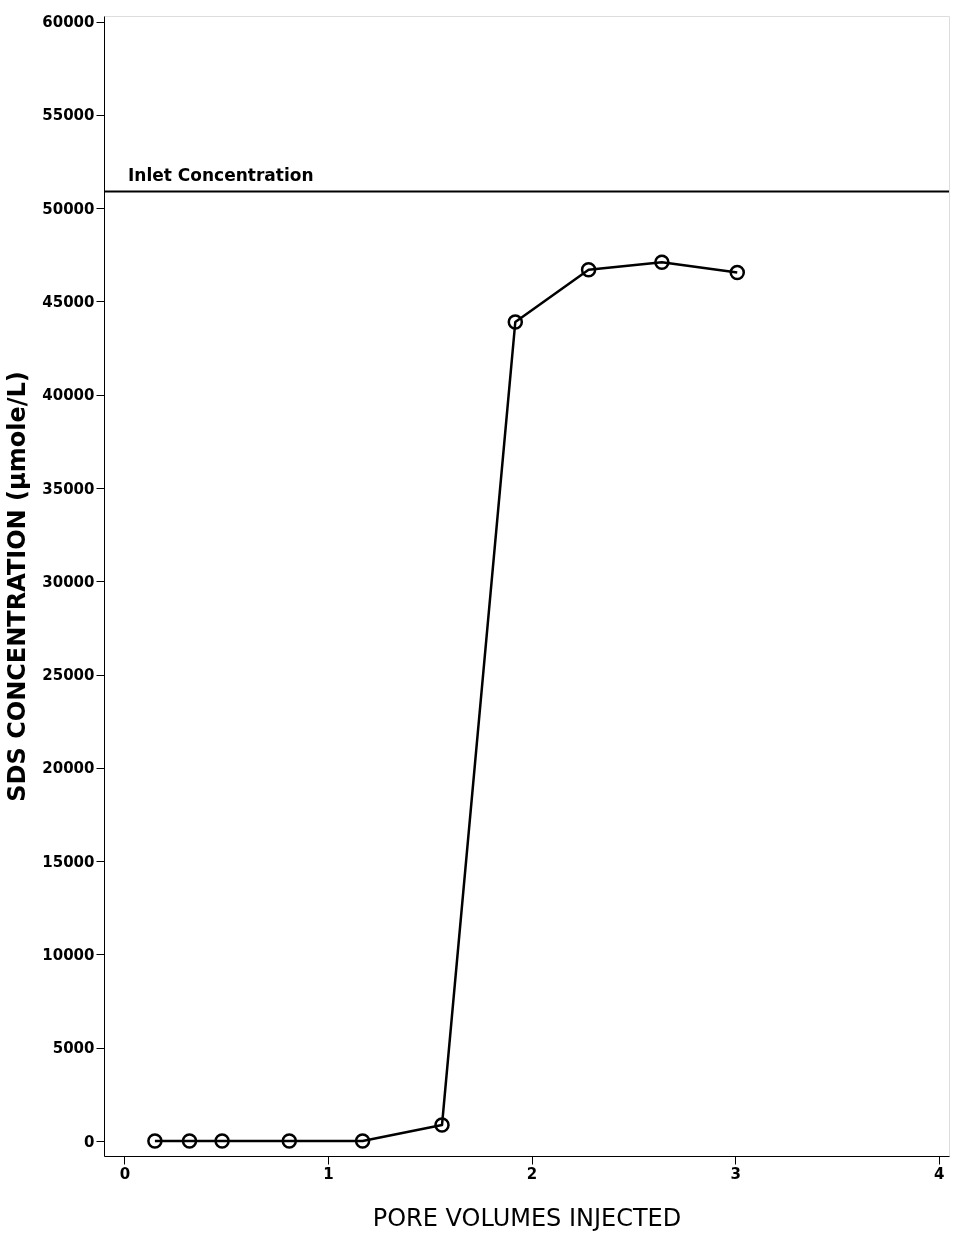 The height and width of the screenshot is (1254, 971). What do you see at coordinates (125, 1173) in the screenshot?
I see `x-tick-label: 0` at bounding box center [125, 1173].